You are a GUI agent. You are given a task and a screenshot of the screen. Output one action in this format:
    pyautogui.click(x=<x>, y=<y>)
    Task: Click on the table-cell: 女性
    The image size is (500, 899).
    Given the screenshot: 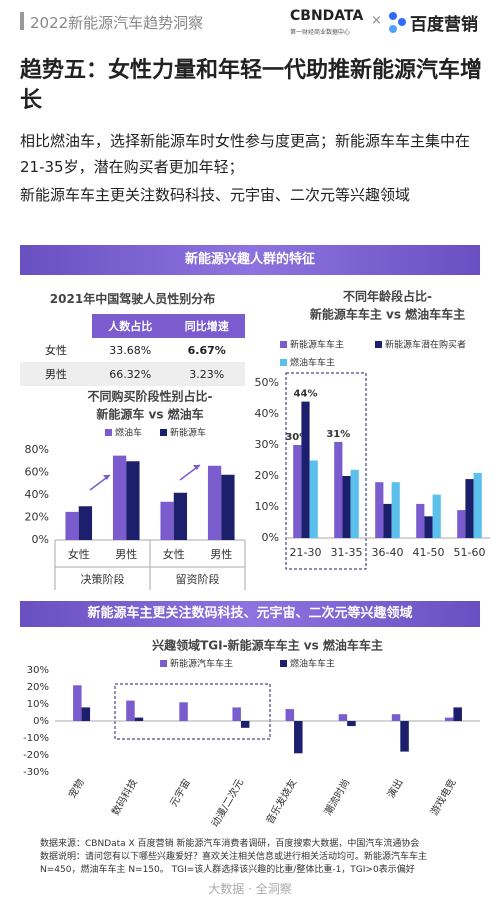 What is the action you would take?
    pyautogui.click(x=56, y=350)
    